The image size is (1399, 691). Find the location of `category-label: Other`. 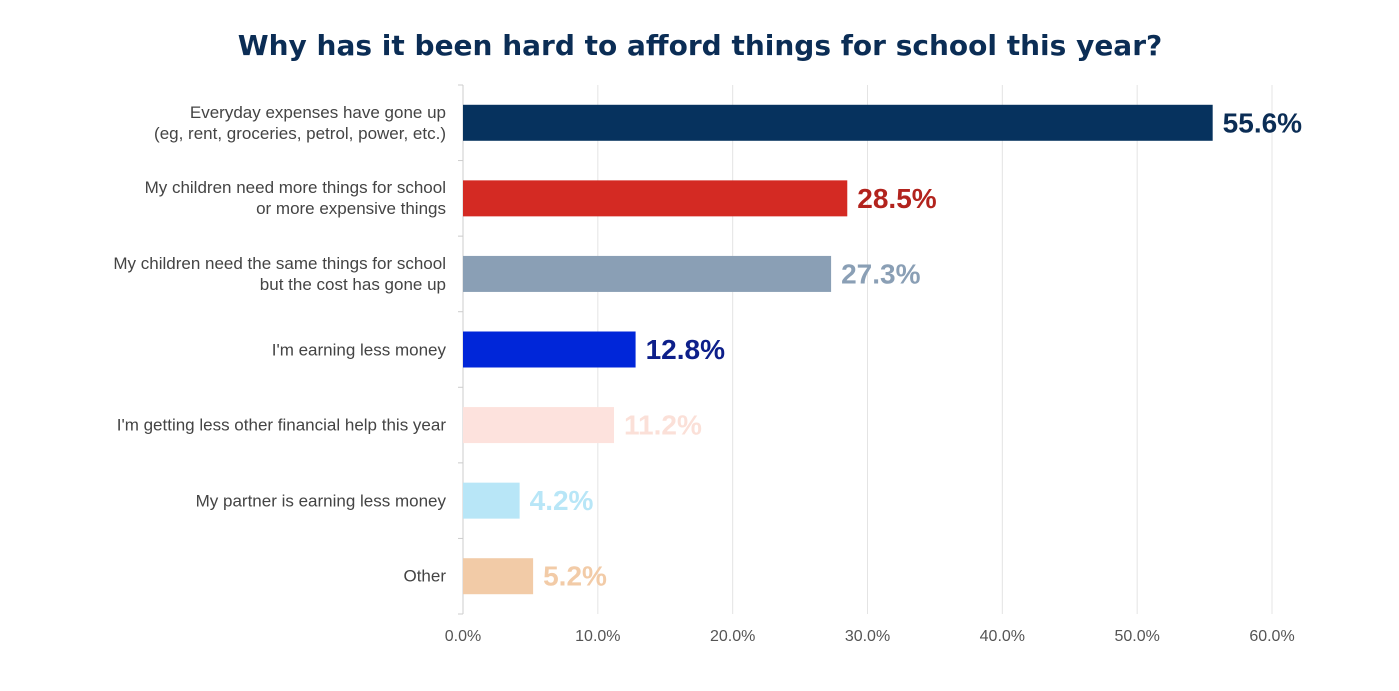

category-label: Other is located at coordinates (424, 576).